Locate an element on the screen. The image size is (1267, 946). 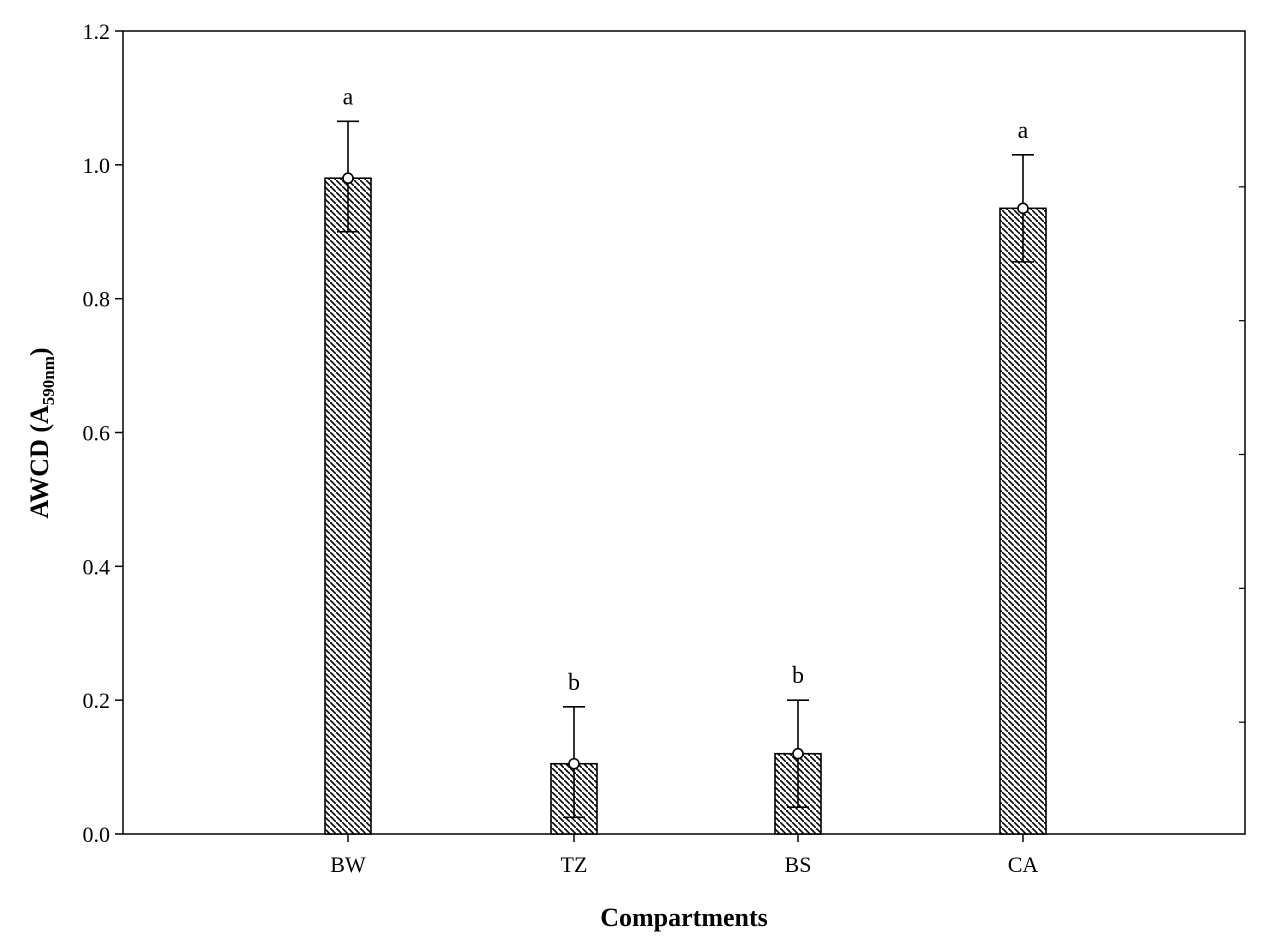
y-axis-title: AWCD (A590nm) is located at coordinates (41, 432).